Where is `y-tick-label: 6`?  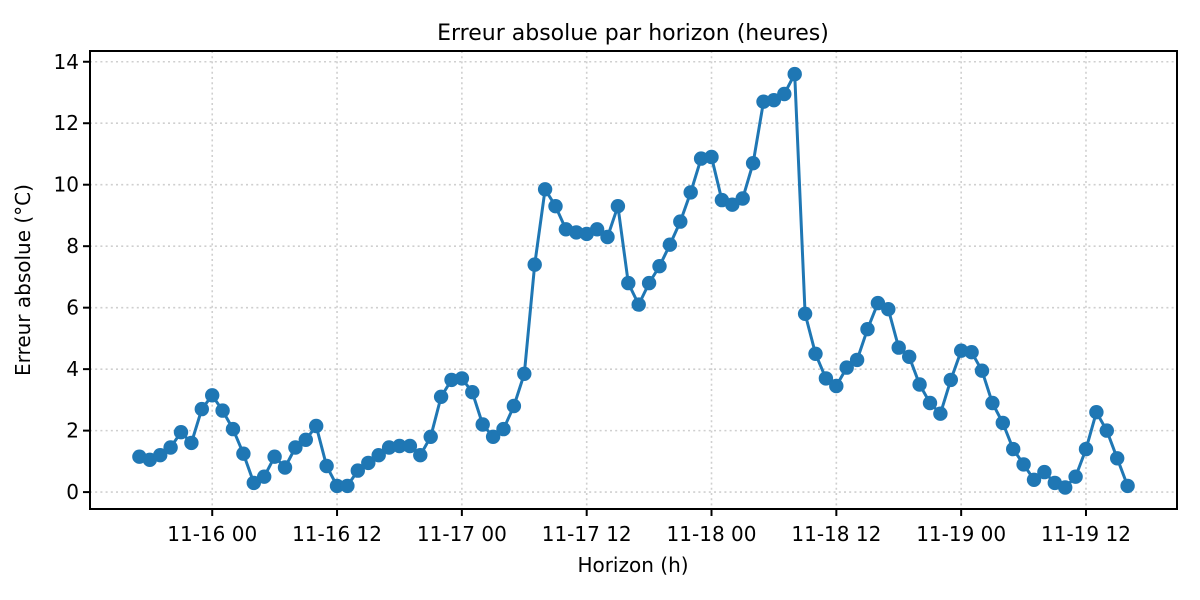 y-tick-label: 6 is located at coordinates (72, 308).